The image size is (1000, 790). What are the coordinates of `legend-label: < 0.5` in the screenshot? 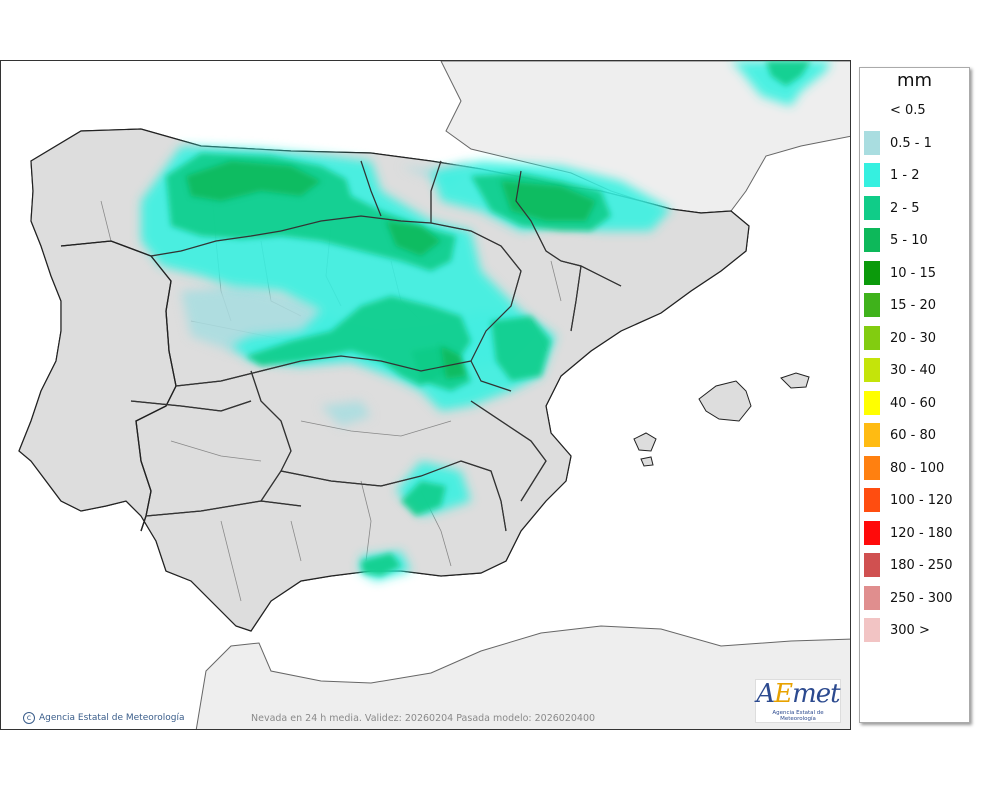 It's located at (908, 110).